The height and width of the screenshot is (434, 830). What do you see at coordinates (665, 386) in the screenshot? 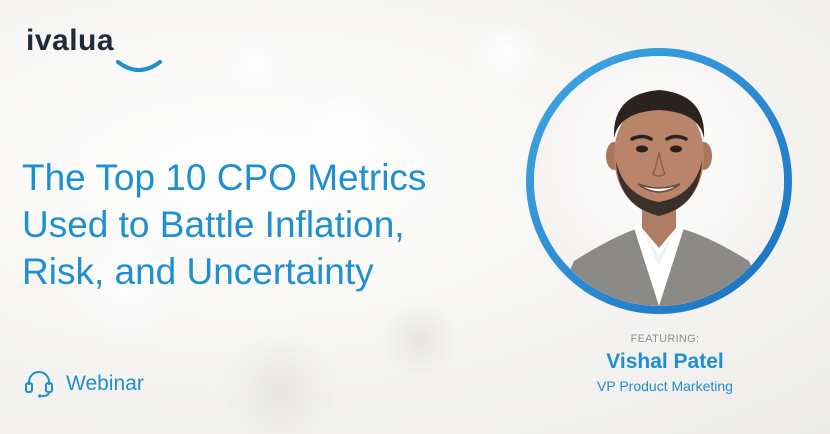
I see `speaker-title: VP Product Marketing` at bounding box center [665, 386].